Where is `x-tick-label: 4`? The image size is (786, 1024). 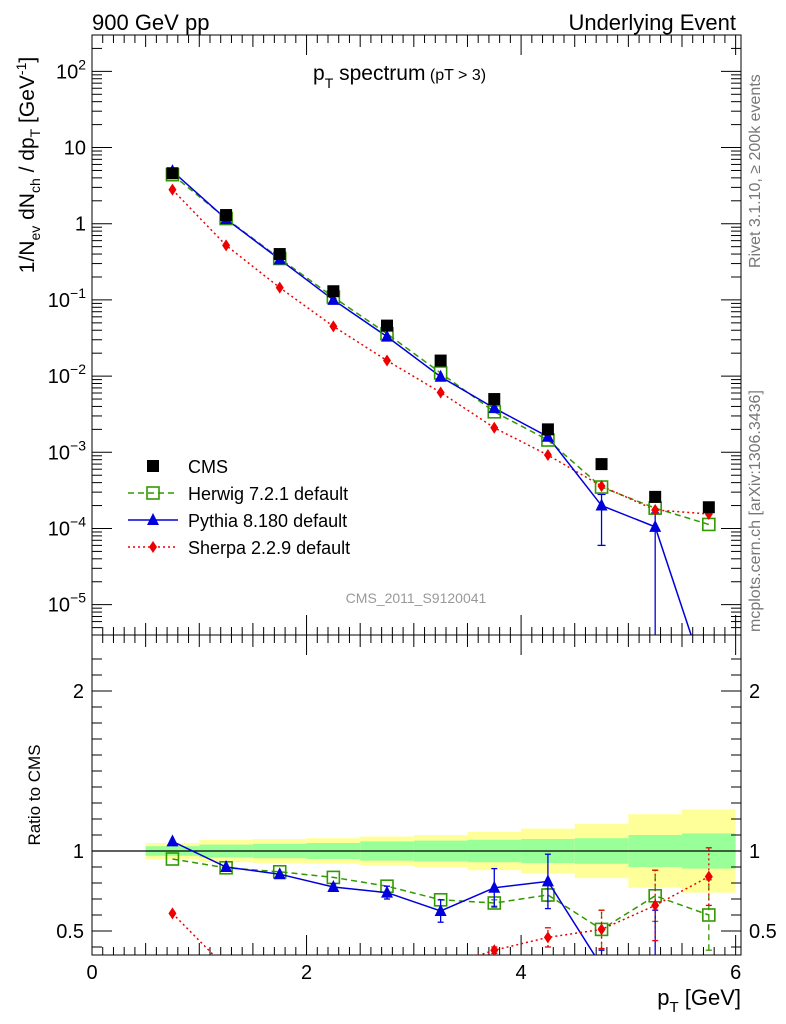 x-tick-label: 4 is located at coordinates (521, 973).